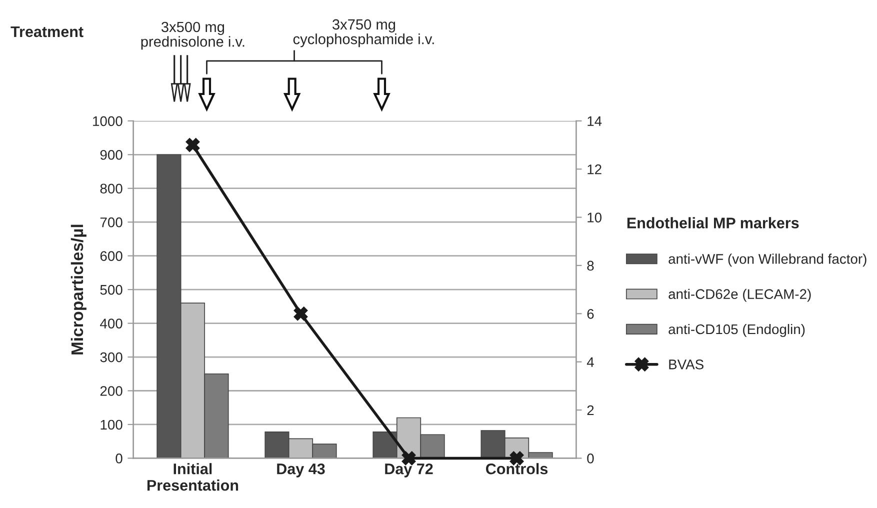 The height and width of the screenshot is (508, 877). What do you see at coordinates (595, 121) in the screenshot?
I see `y2-tick-label: 14` at bounding box center [595, 121].